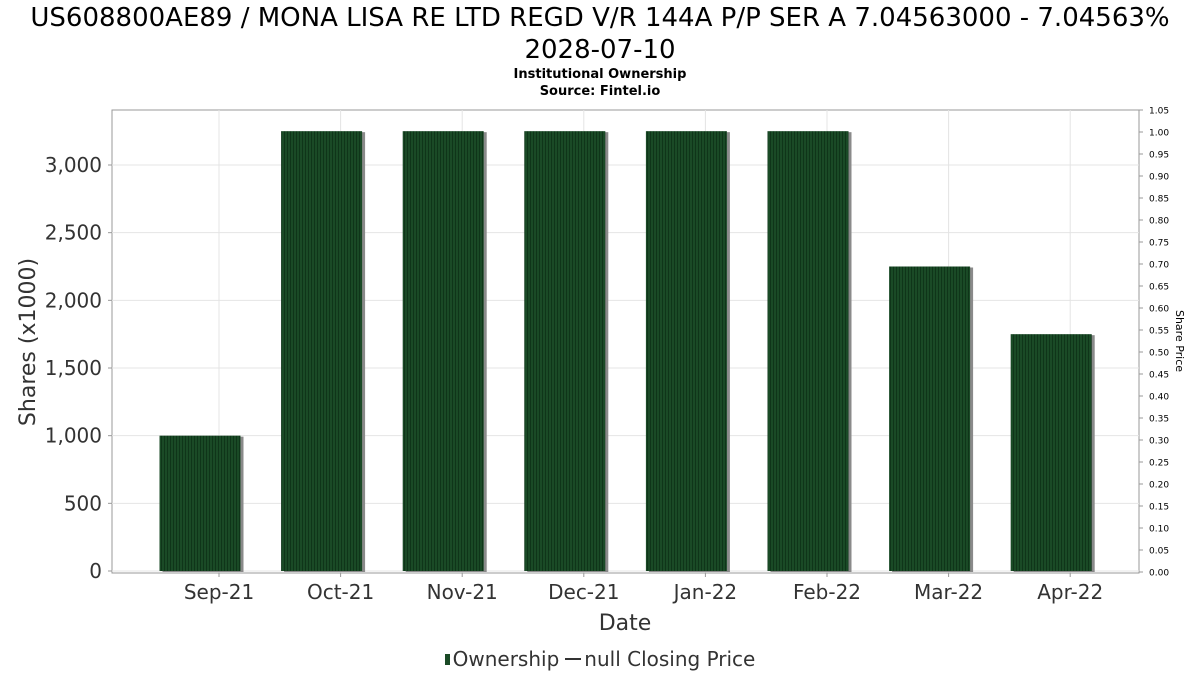 The image size is (1200, 675). I want to click on x-tick-label: Dec-21, so click(583, 592).